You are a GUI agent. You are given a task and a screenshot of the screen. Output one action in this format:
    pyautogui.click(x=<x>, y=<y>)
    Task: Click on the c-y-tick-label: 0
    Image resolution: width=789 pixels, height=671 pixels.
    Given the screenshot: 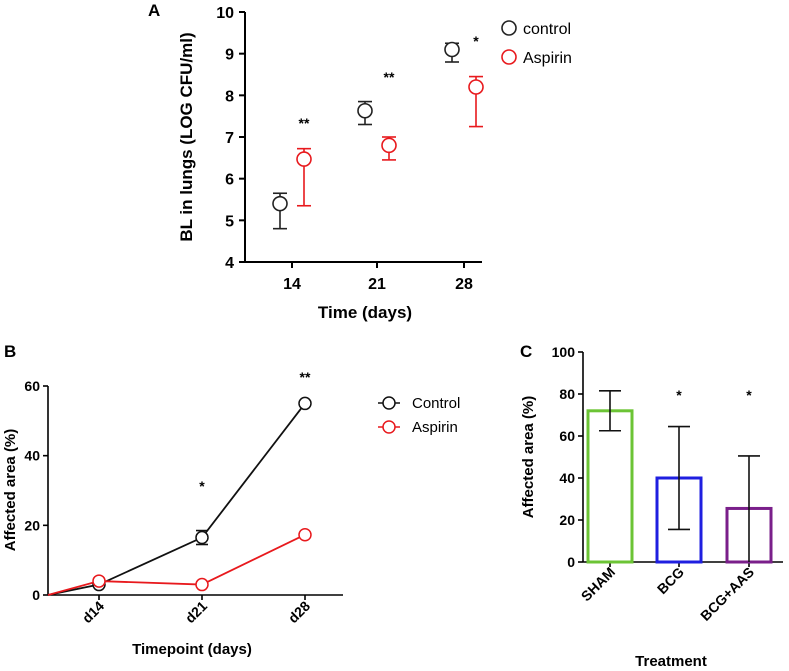 What is the action you would take?
    pyautogui.click(x=571, y=562)
    